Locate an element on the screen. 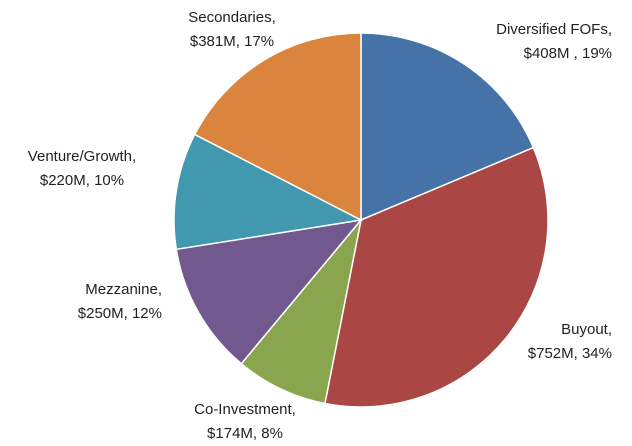 This screenshot has height=446, width=632. slice-value-label: $752M, 34% is located at coordinates (570, 353).